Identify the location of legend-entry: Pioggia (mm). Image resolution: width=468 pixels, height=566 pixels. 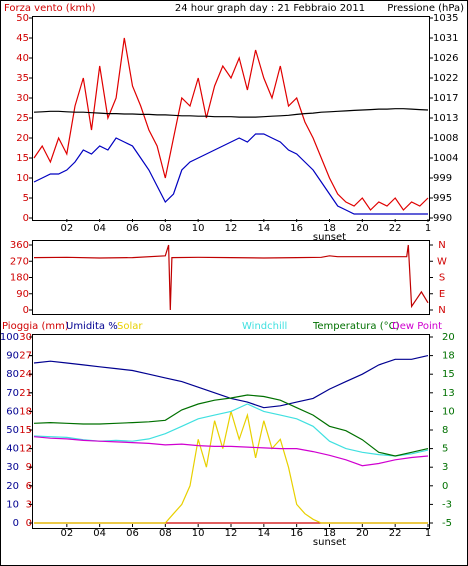
(35, 326).